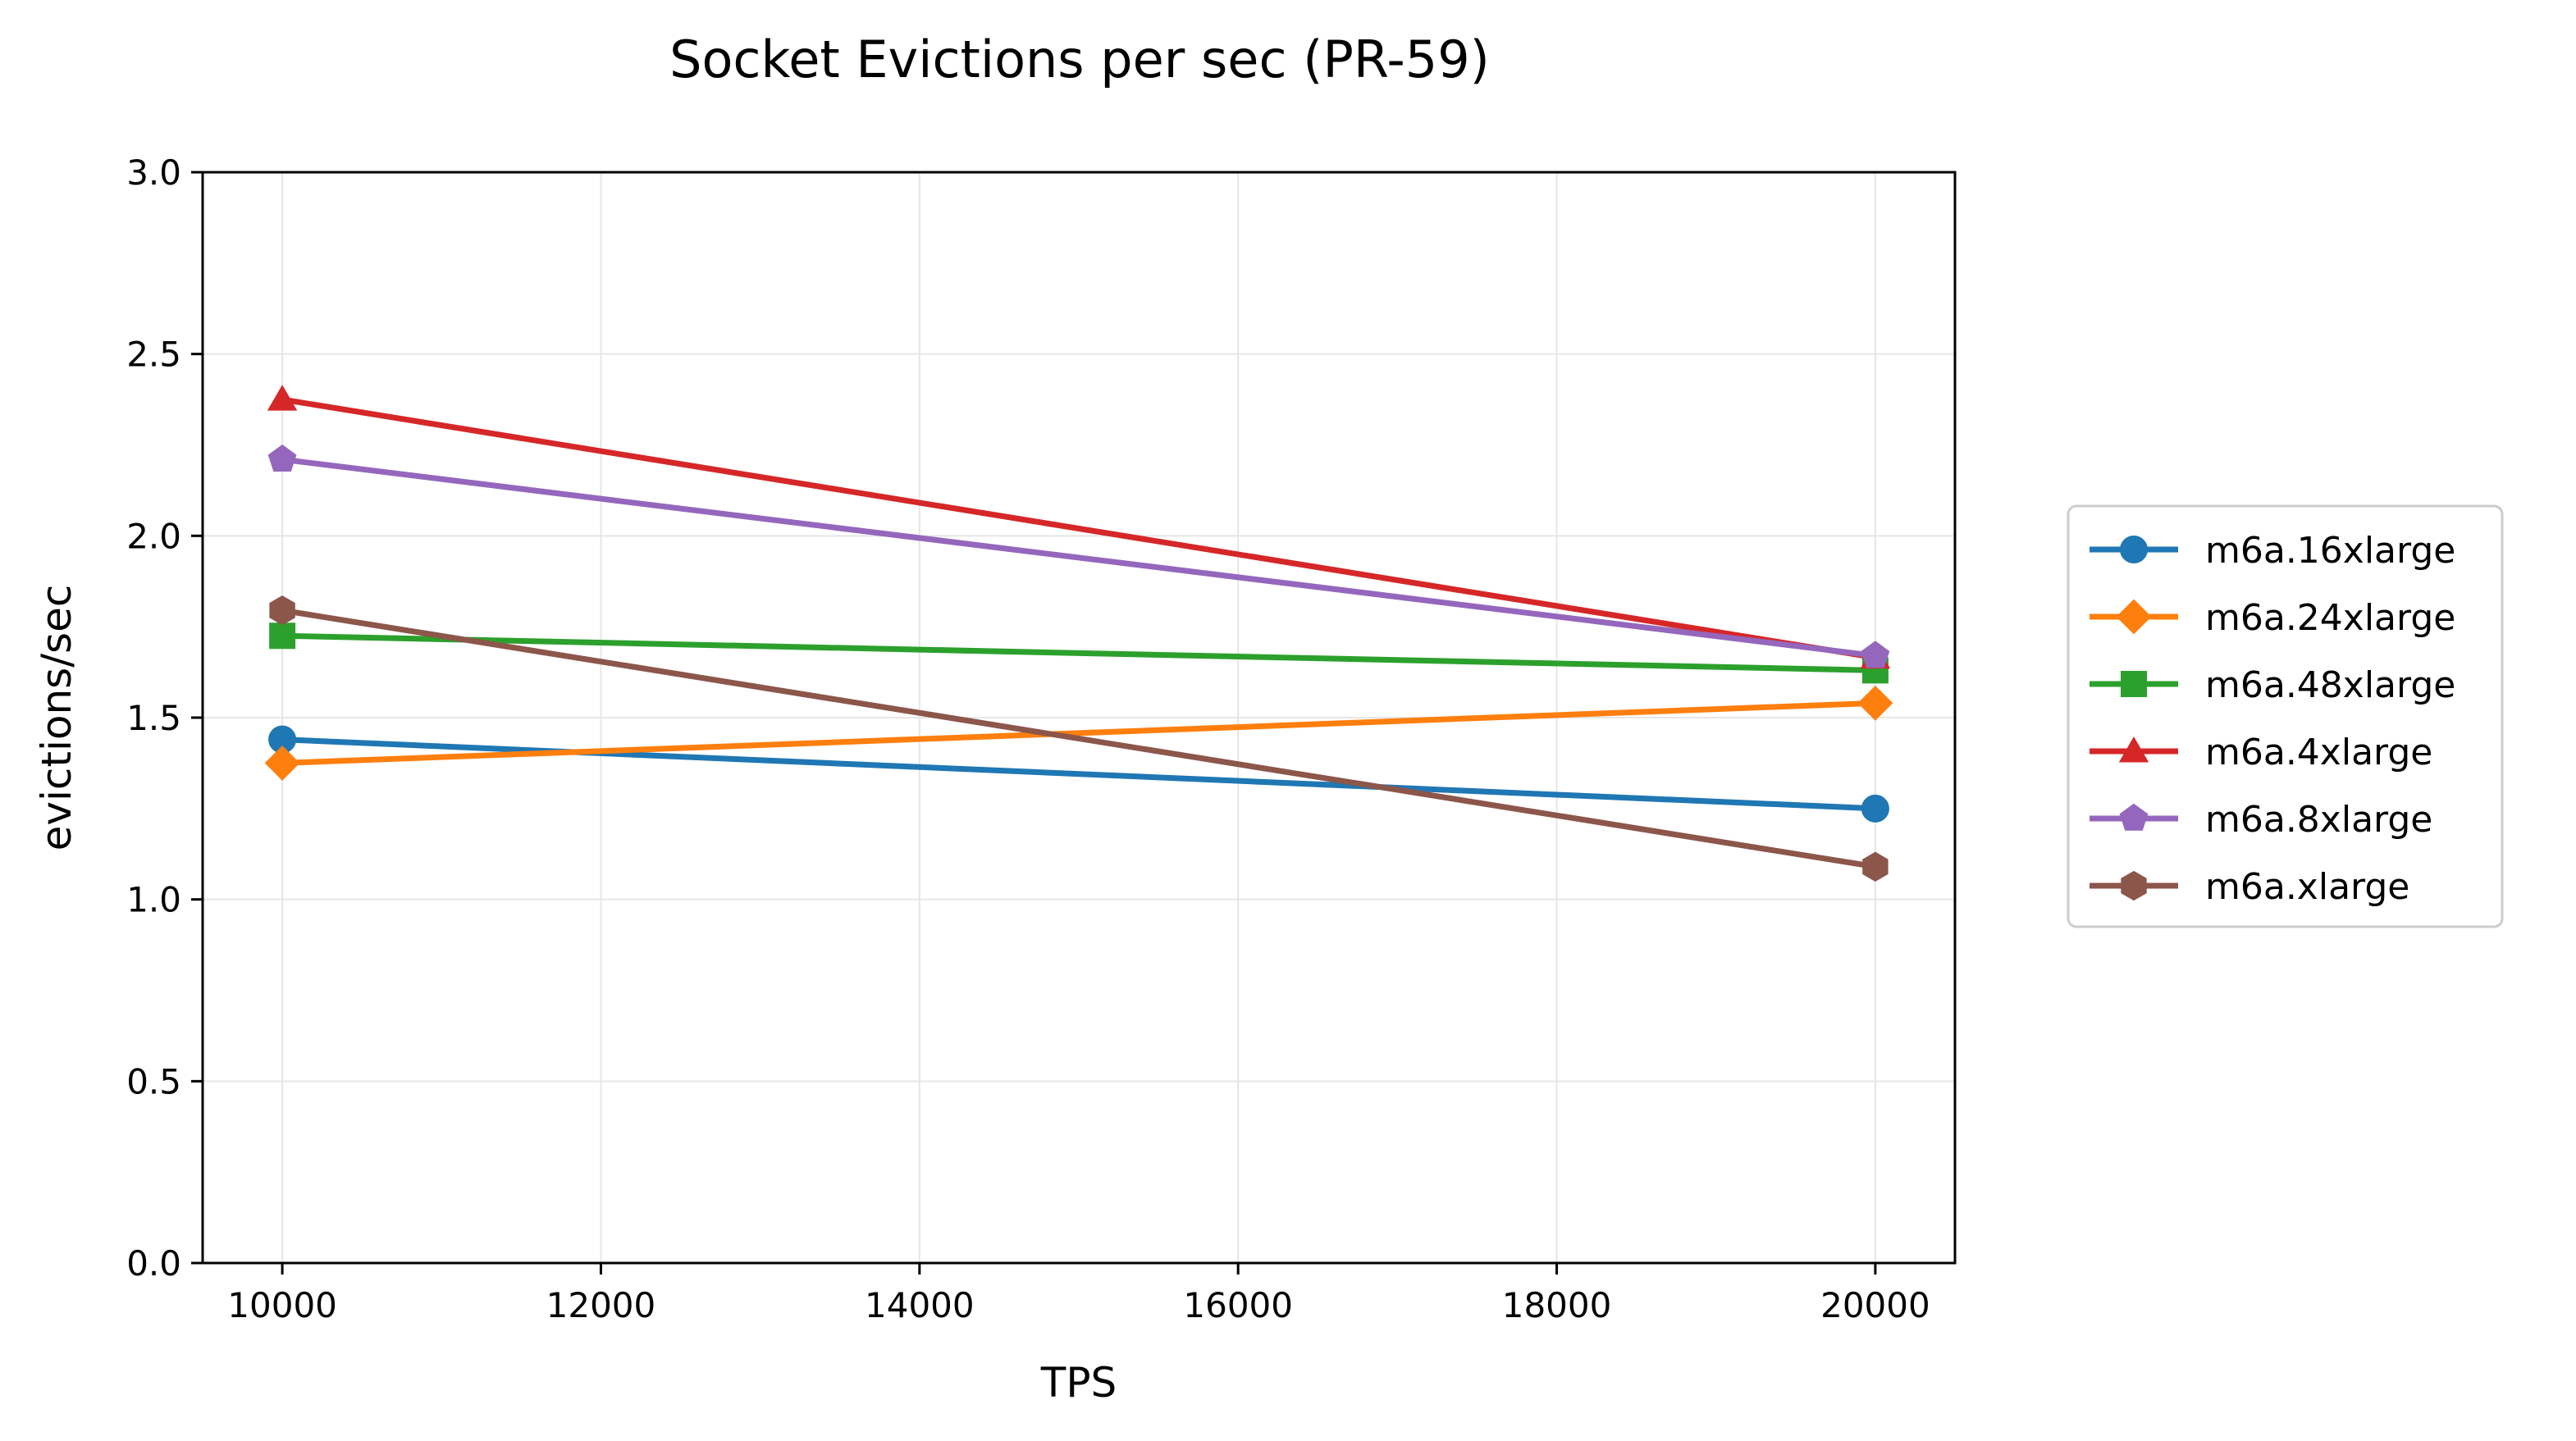 This screenshot has height=1441, width=2576. What do you see at coordinates (920, 1305) in the screenshot?
I see `x-tick-label: 14000` at bounding box center [920, 1305].